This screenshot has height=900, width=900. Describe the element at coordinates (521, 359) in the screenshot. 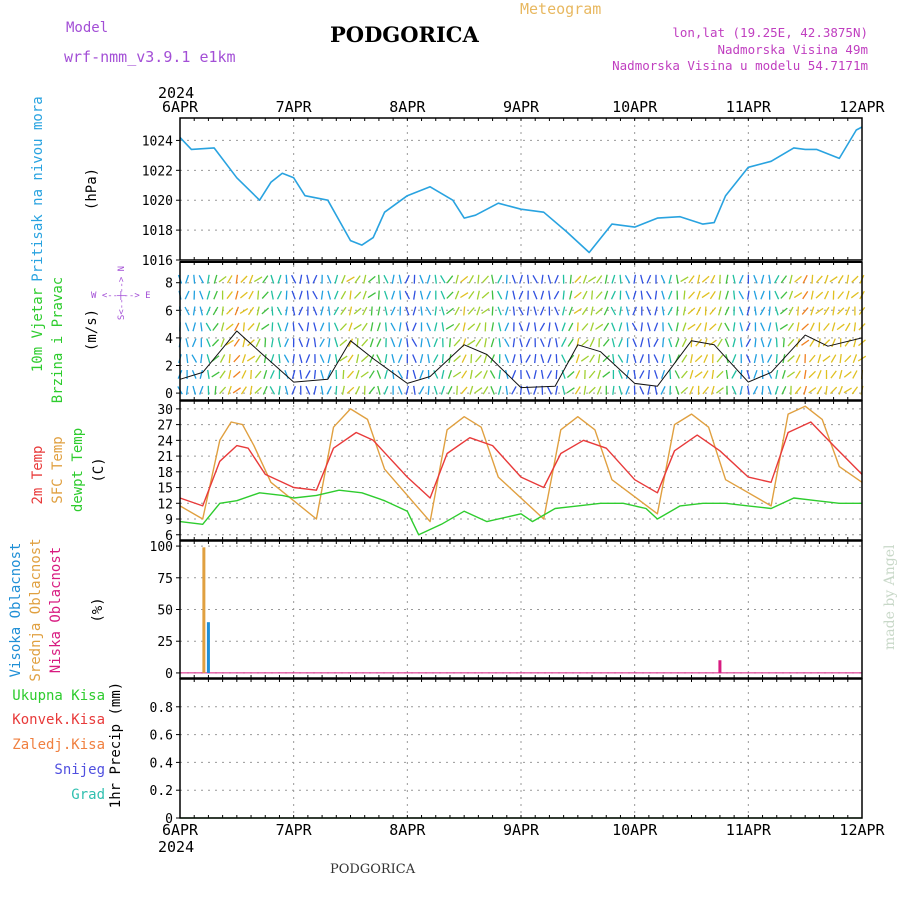

I see `wind-speed-line` at that location.